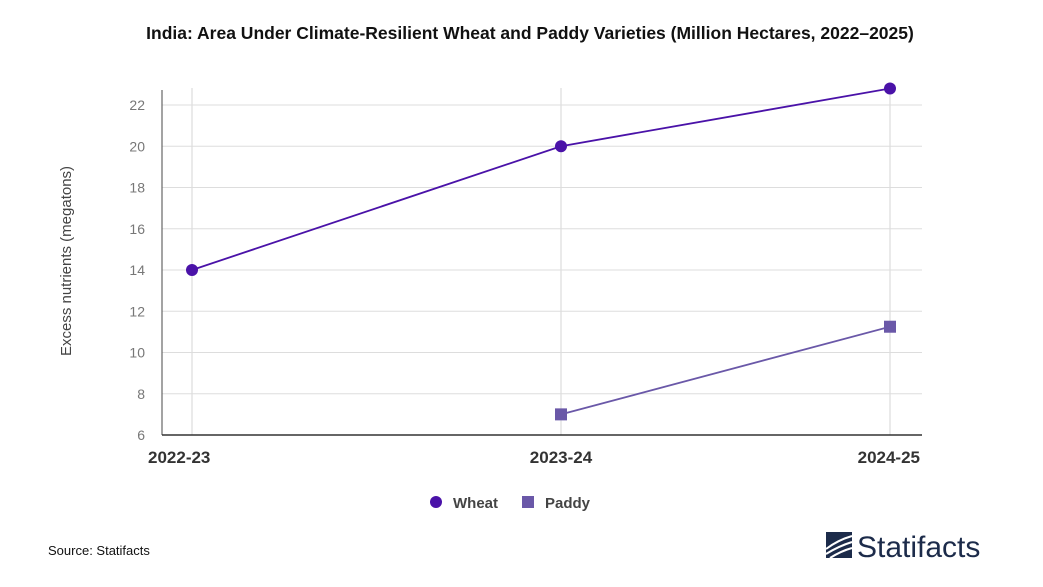 This screenshot has width=1043, height=587. Describe the element at coordinates (568, 503) in the screenshot. I see `legend-label-paddy: Paddy` at that location.